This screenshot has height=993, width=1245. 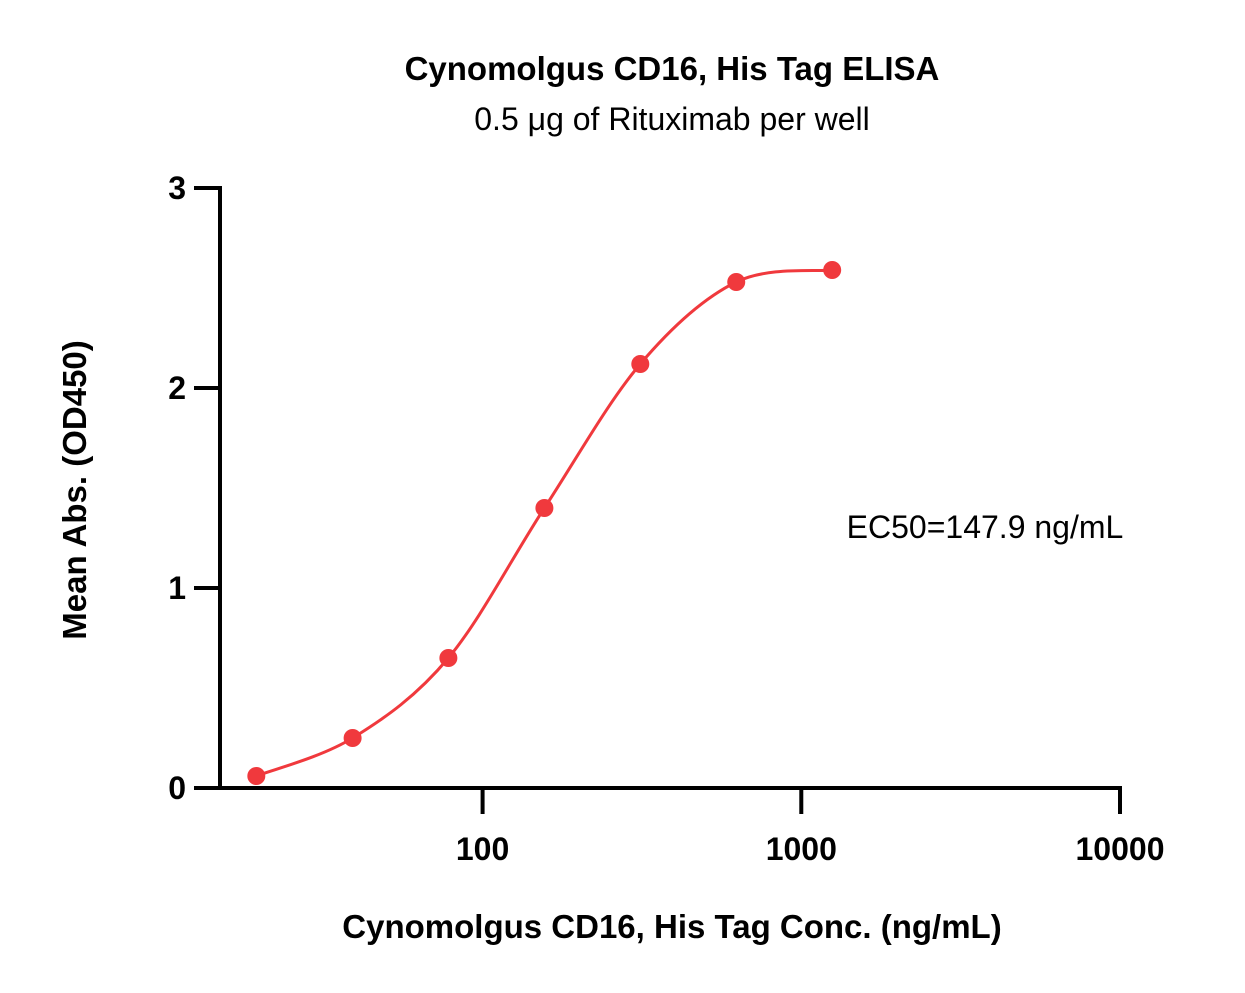 I want to click on chart-subtitle: 0.5 μg of Rituximab per well, so click(x=672, y=119).